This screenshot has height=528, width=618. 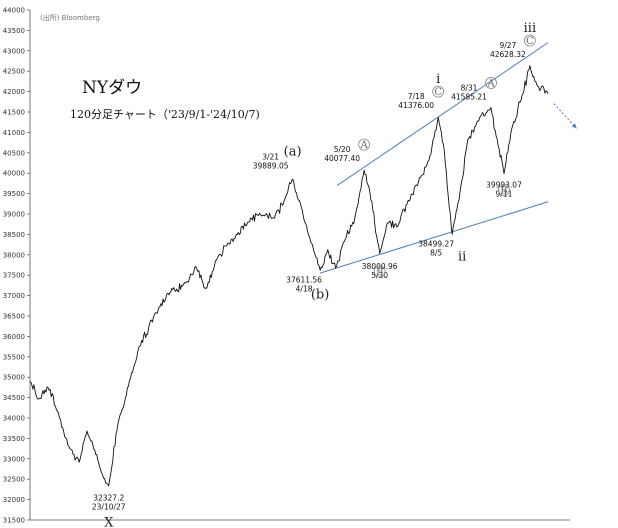 What do you see at coordinates (436, 243) in the screenshot?
I see `annotation-low-ii: 38499.27` at bounding box center [436, 243].